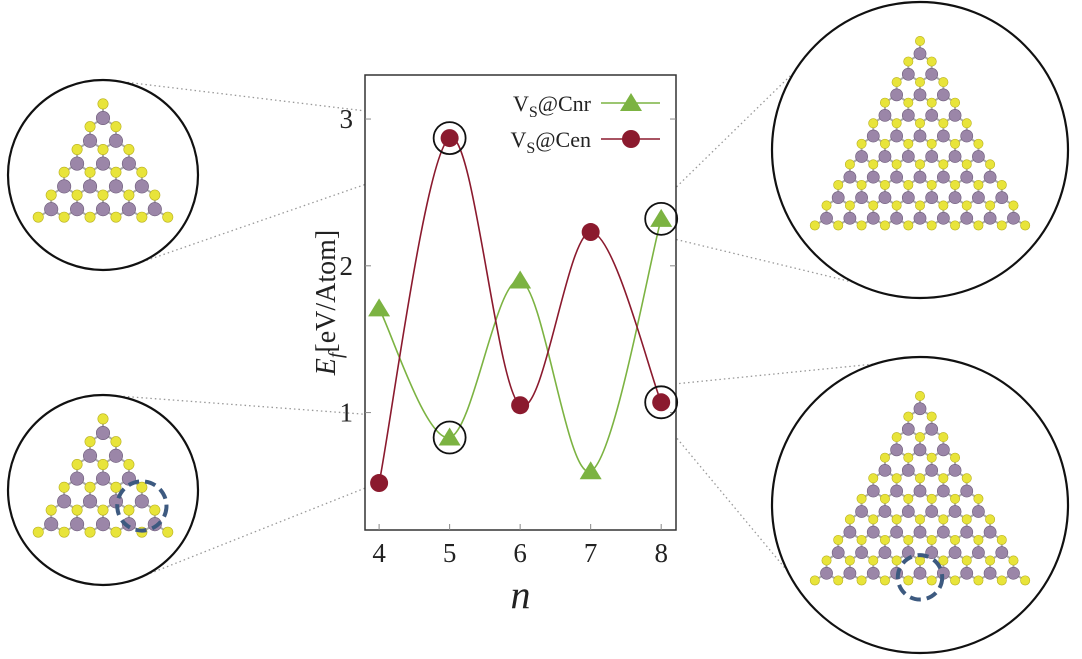 The width and height of the screenshot is (1082, 659). What do you see at coordinates (533, 112) in the screenshot?
I see `legend-sub: S` at bounding box center [533, 112].